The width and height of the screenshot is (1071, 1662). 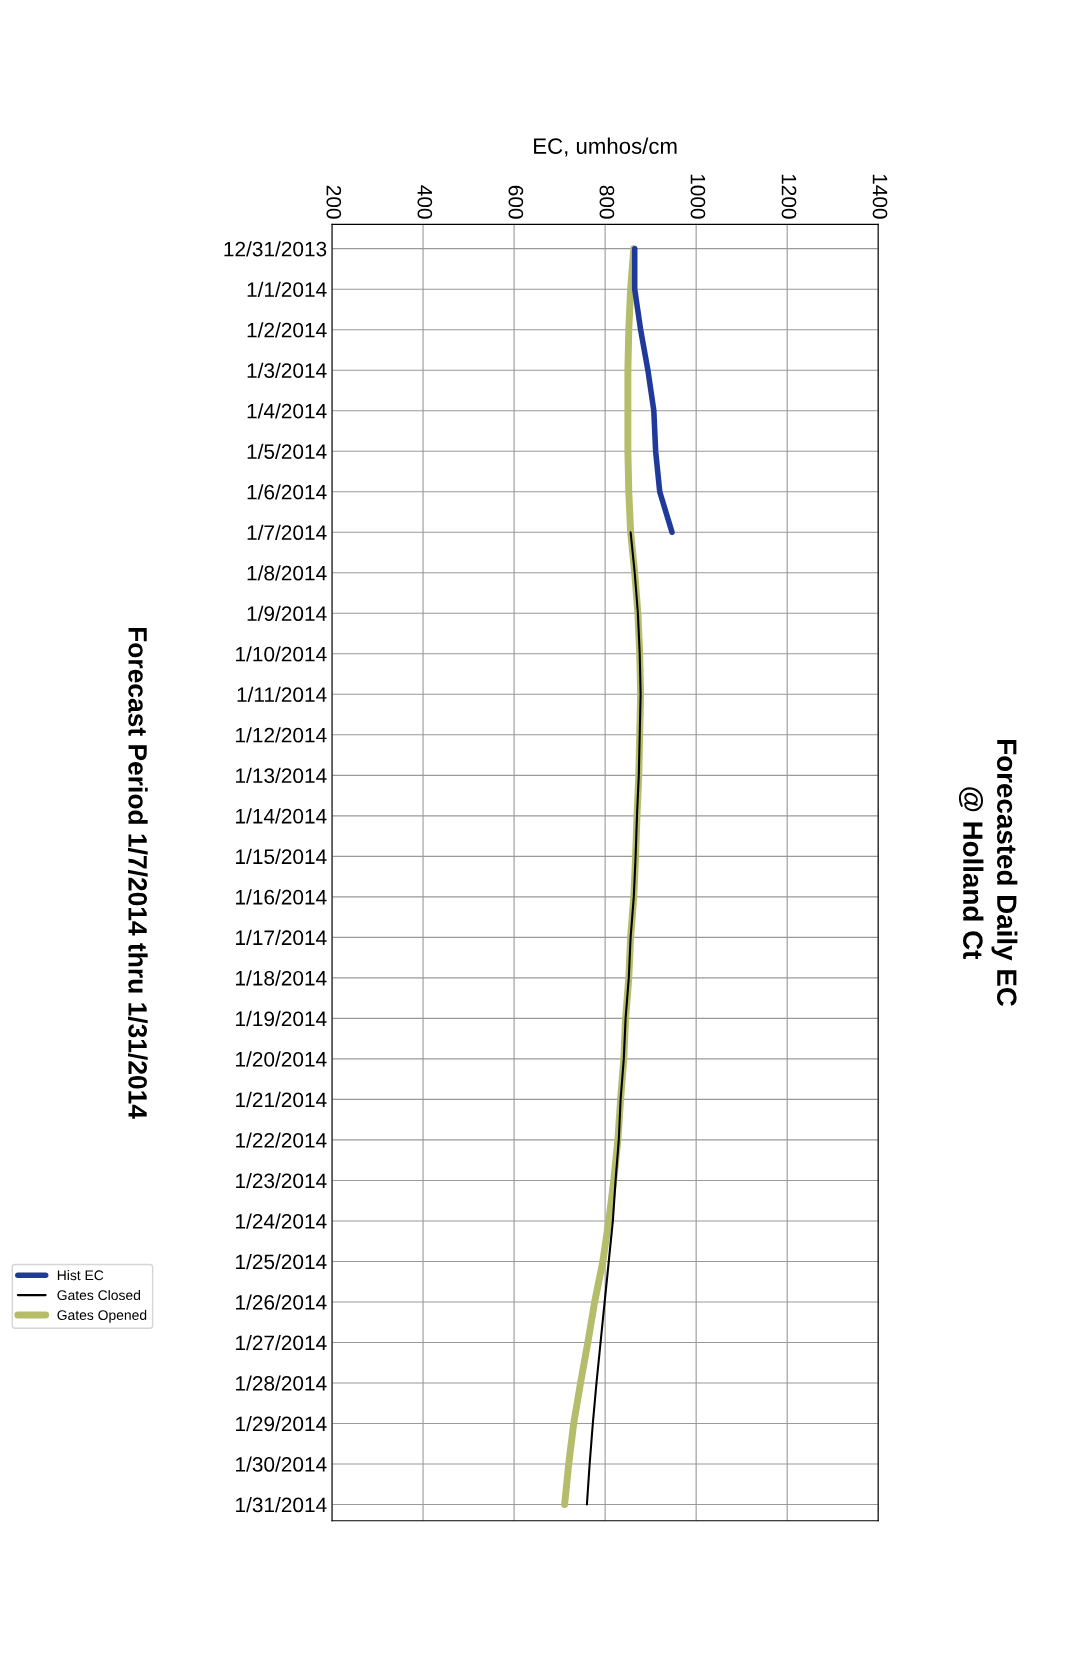 What do you see at coordinates (281, 1099) in the screenshot?
I see `y-tick-label: 1/21/2014` at bounding box center [281, 1099].